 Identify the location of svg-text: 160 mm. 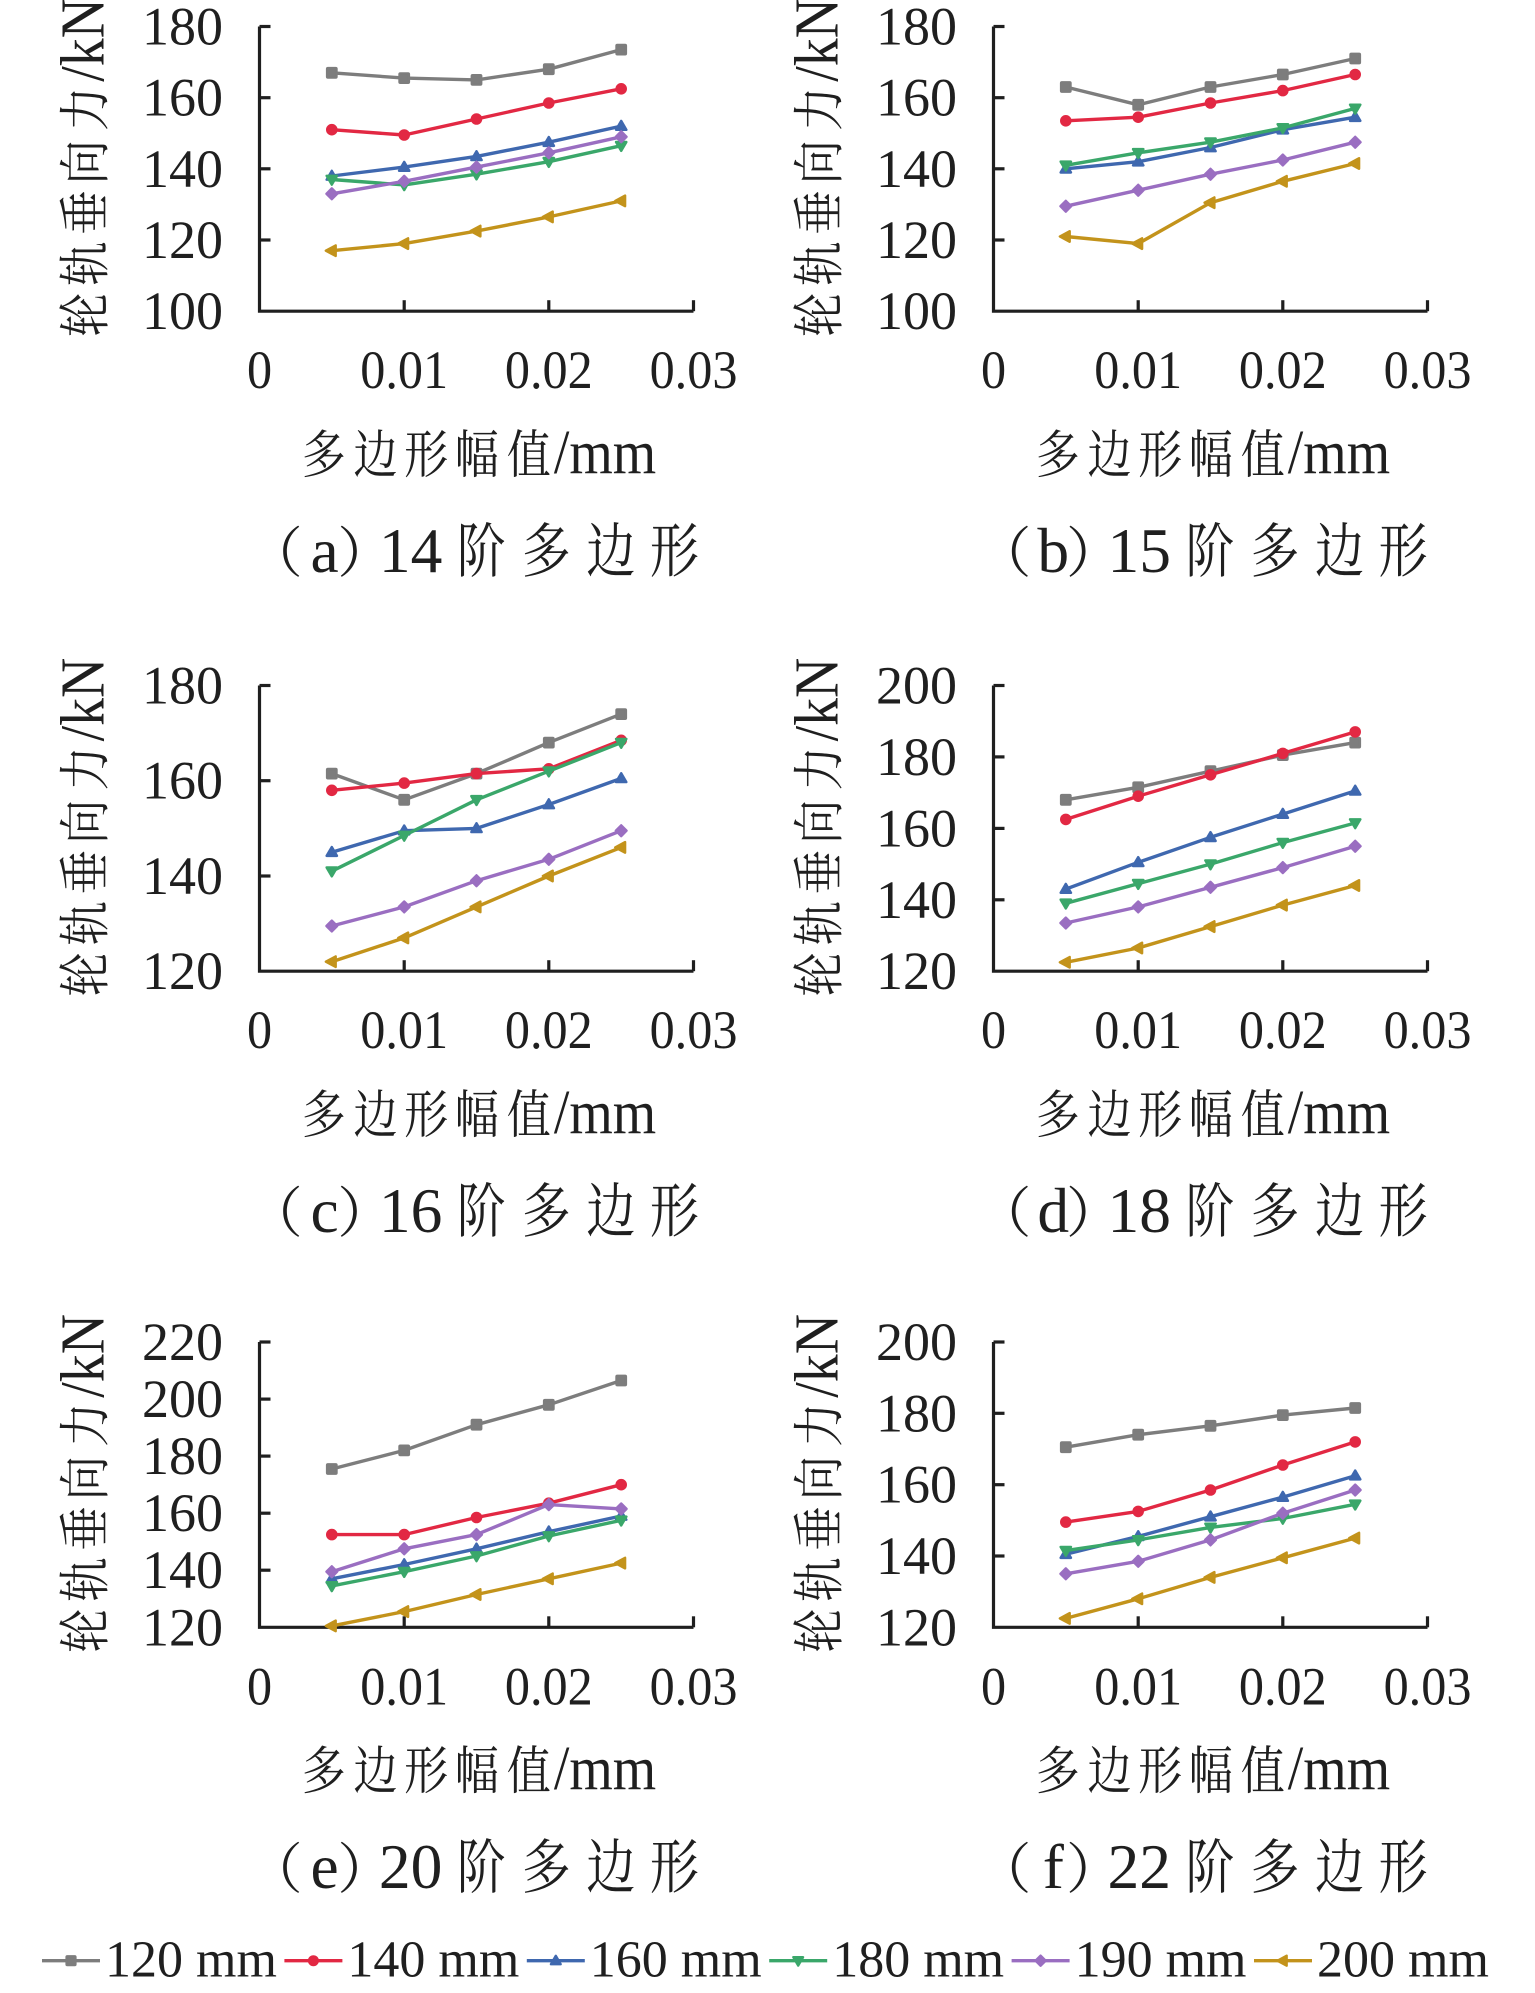
(676, 1960).